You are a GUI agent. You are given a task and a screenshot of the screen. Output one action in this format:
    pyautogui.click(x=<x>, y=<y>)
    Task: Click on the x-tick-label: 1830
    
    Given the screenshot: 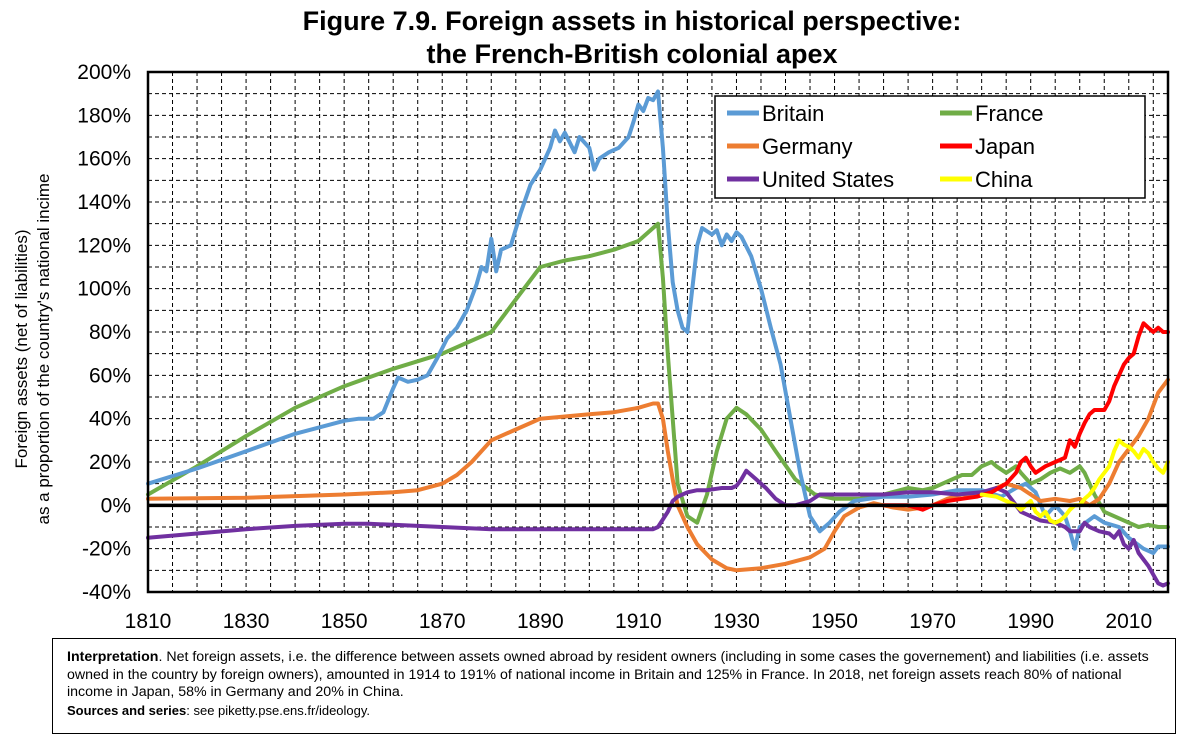 What is the action you would take?
    pyautogui.click(x=246, y=621)
    